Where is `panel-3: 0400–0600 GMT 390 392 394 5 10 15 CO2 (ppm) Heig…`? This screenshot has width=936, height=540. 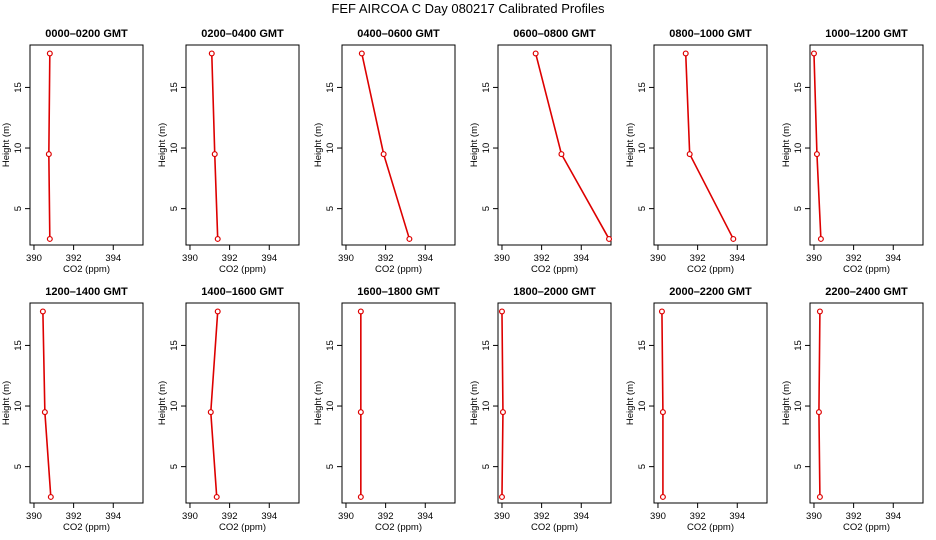 panel-3: 0400–0600 GMT 390 392 394 5 10 15 CO2 (ppm) Heig… is located at coordinates (384, 151).